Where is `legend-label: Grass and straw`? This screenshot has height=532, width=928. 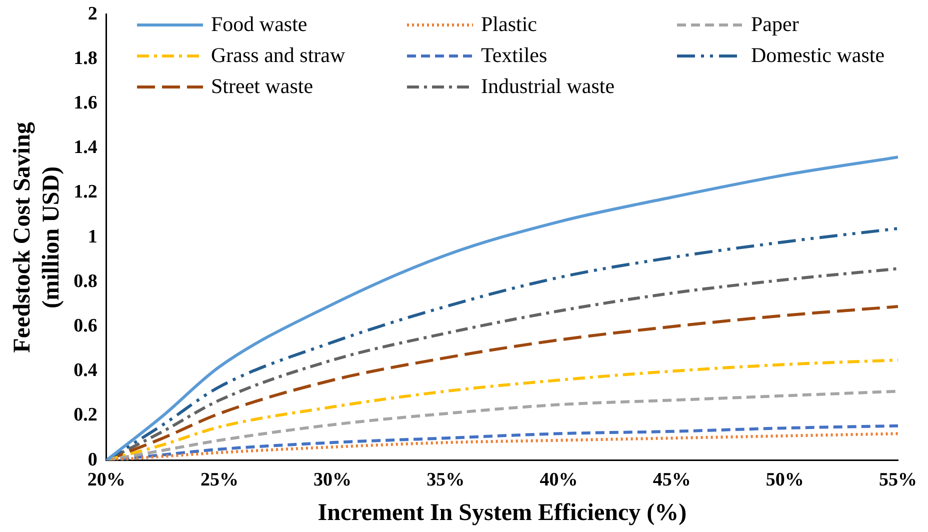 legend-label: Grass and straw is located at coordinates (278, 55).